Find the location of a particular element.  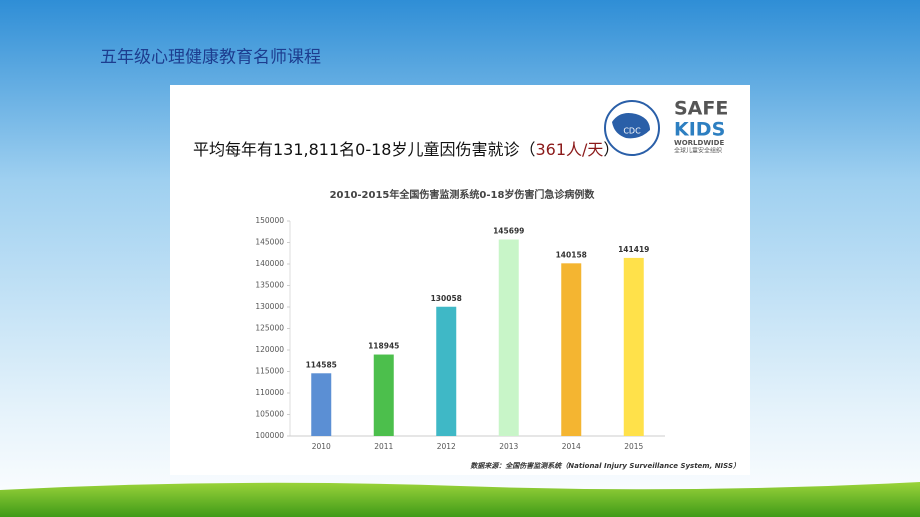

logo-ring is located at coordinates (632, 128).